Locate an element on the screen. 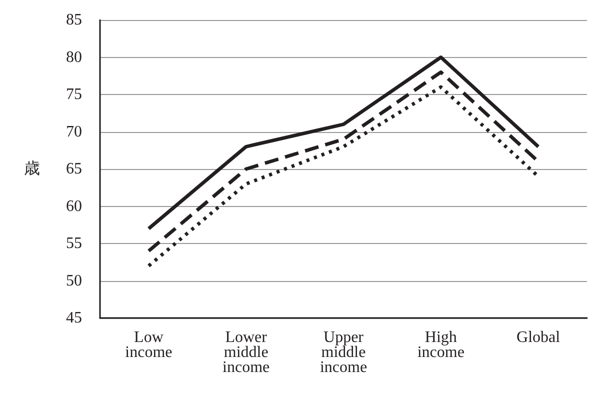 The image size is (594, 401). y-tick-label: 50 is located at coordinates (74, 281).